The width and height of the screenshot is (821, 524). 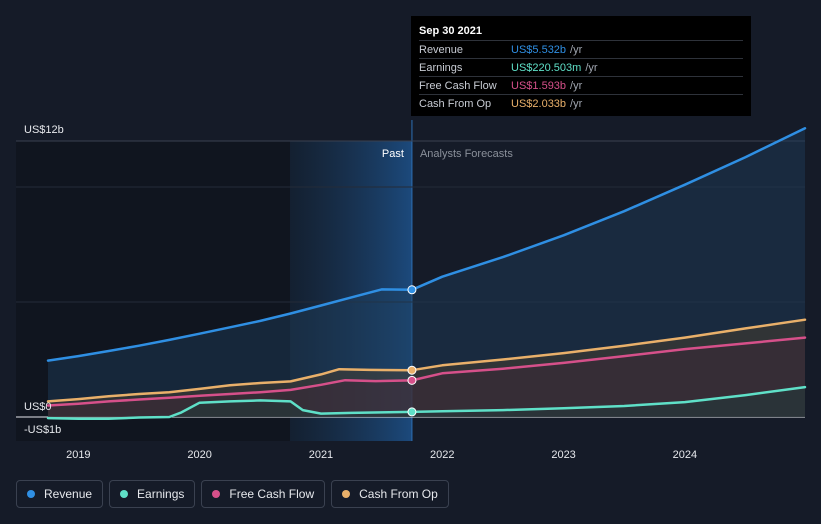 I want to click on tooltip-row-cash-from-op: Cash From Op US$2.033b/yr, so click(x=581, y=103).